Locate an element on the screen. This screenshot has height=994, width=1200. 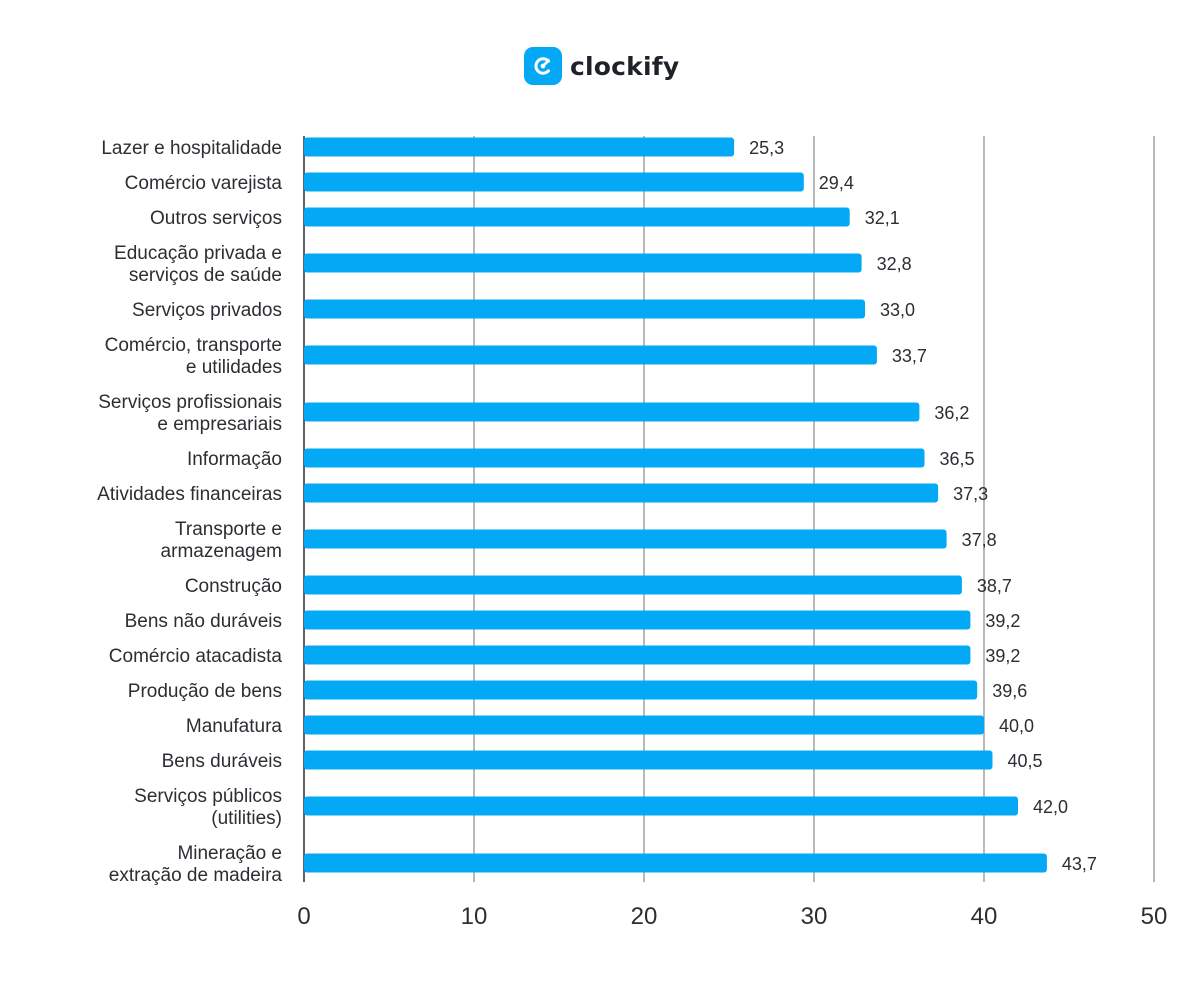
value-label: 29,4 is located at coordinates (836, 183).